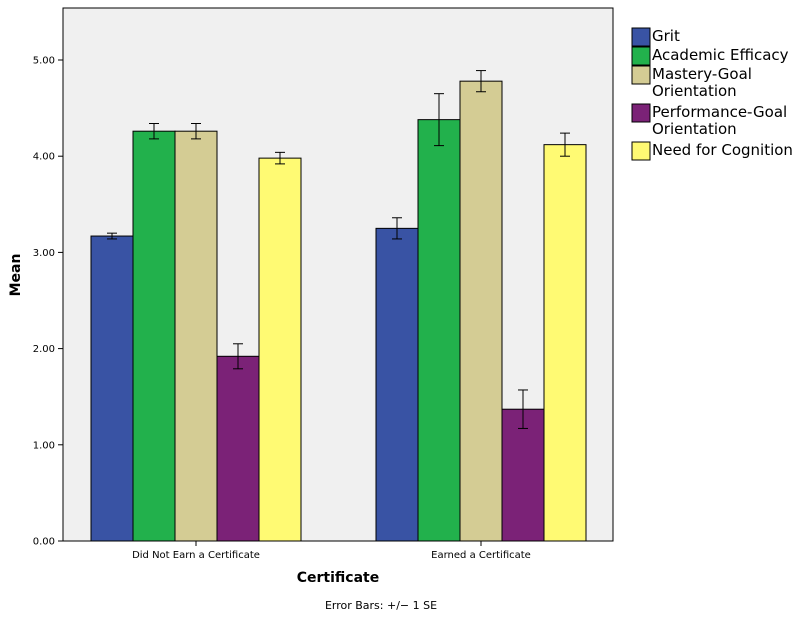  What do you see at coordinates (719, 112) in the screenshot?
I see `legend-label: Performance-Goal` at bounding box center [719, 112].